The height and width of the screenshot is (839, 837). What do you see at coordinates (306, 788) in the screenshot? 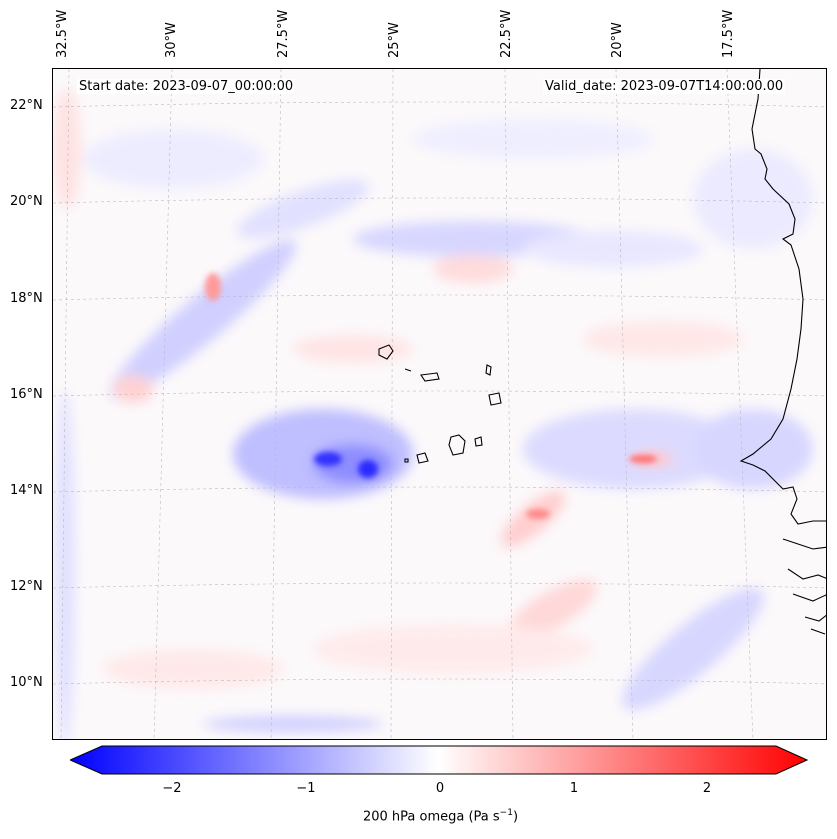
I see `colorbar-tick-neg1: −1` at bounding box center [306, 788].